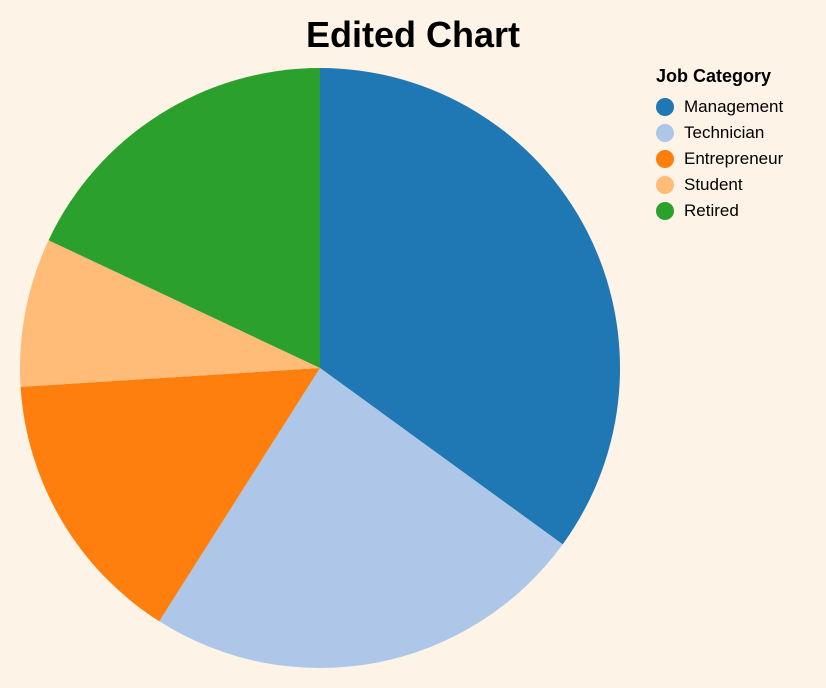 Image resolution: width=826 pixels, height=688 pixels. I want to click on legend-item-entrepreneur: Entrepreneur, so click(719, 159).